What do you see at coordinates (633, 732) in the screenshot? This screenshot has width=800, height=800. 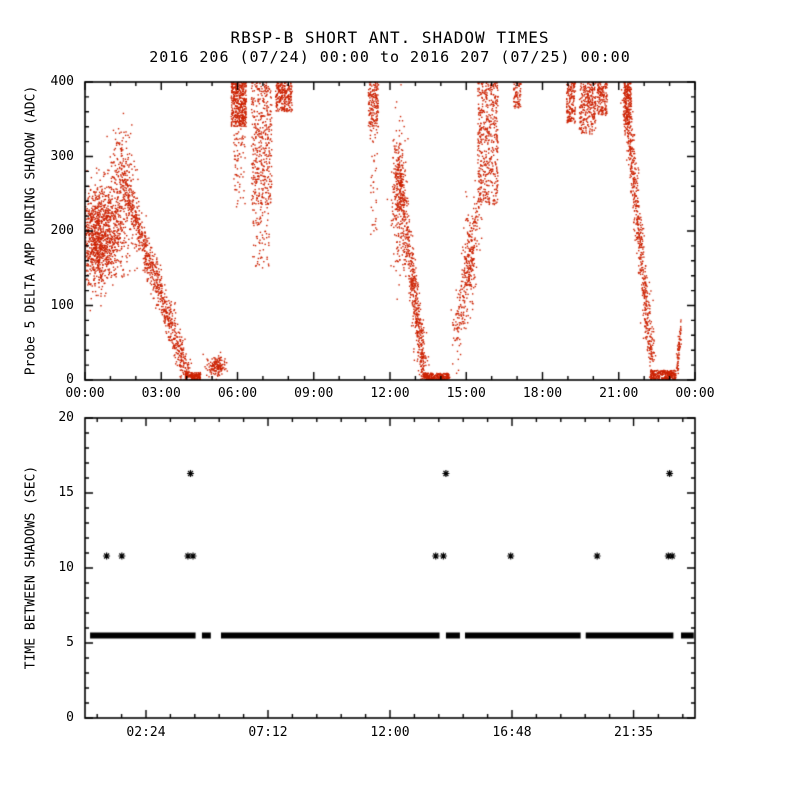 I see `bottom-x-tick-label: 21:35` at bounding box center [633, 732].